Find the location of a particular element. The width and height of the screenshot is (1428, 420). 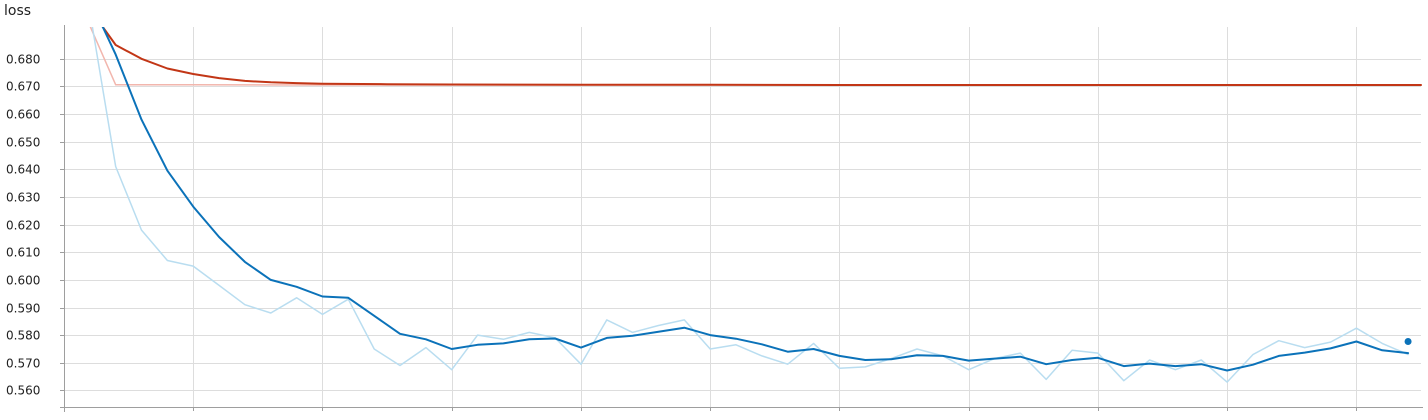

series-line-red-smoothed is located at coordinates (761, 56).